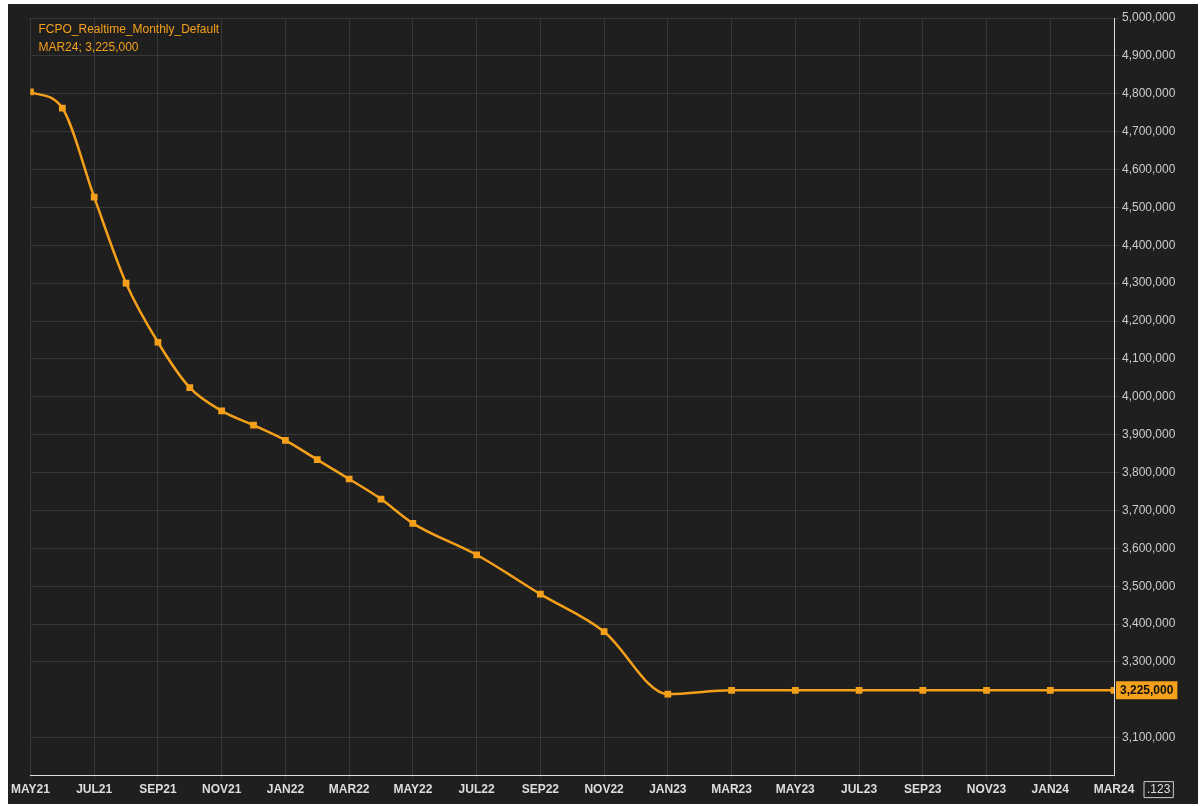 This screenshot has width=1201, height=806. Describe the element at coordinates (1149, 623) in the screenshot. I see `y-tick-label: 3,400,000` at that location.